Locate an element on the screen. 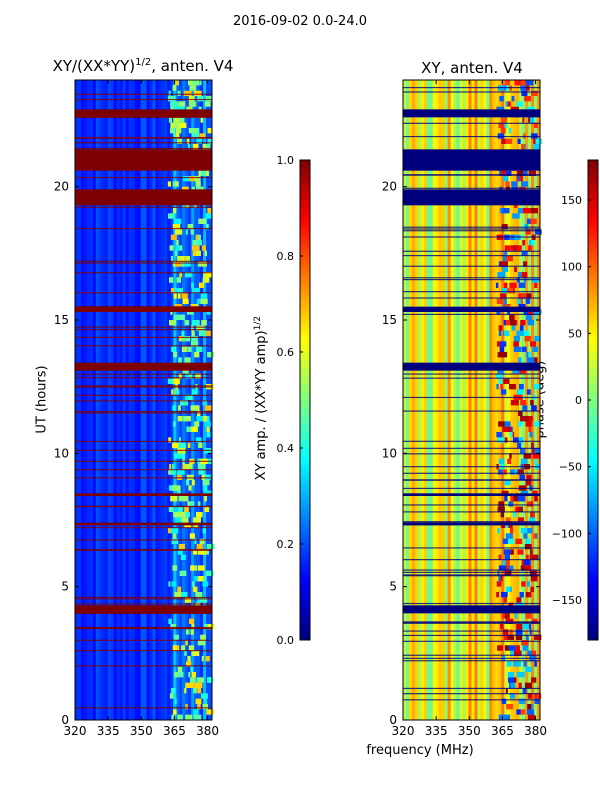  colorbar-tick-label: 0.0 is located at coordinates (286, 640).